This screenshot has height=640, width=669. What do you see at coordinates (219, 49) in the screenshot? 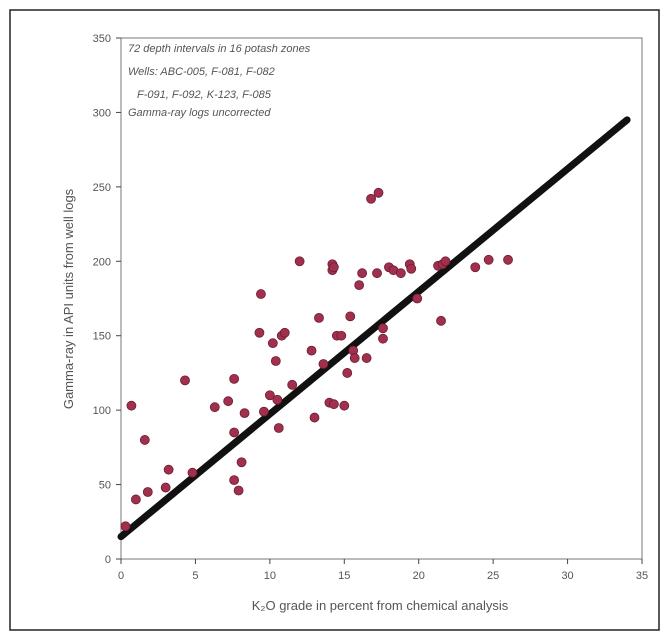
I see `annotation-line-1: 72 depth intervals in 16 potash zones` at bounding box center [219, 49].